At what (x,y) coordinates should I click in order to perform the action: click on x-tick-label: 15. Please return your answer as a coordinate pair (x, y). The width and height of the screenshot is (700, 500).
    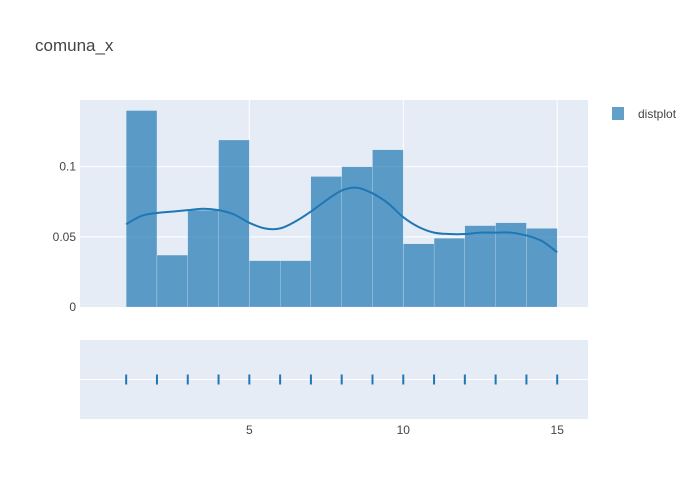
    Looking at the image, I should click on (558, 430).